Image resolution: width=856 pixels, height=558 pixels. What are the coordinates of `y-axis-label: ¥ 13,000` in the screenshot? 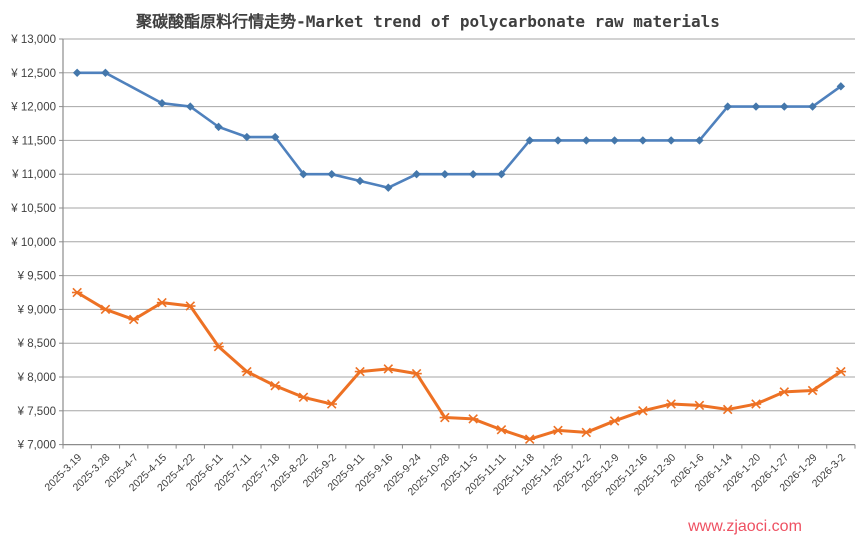 It's located at (33, 40).